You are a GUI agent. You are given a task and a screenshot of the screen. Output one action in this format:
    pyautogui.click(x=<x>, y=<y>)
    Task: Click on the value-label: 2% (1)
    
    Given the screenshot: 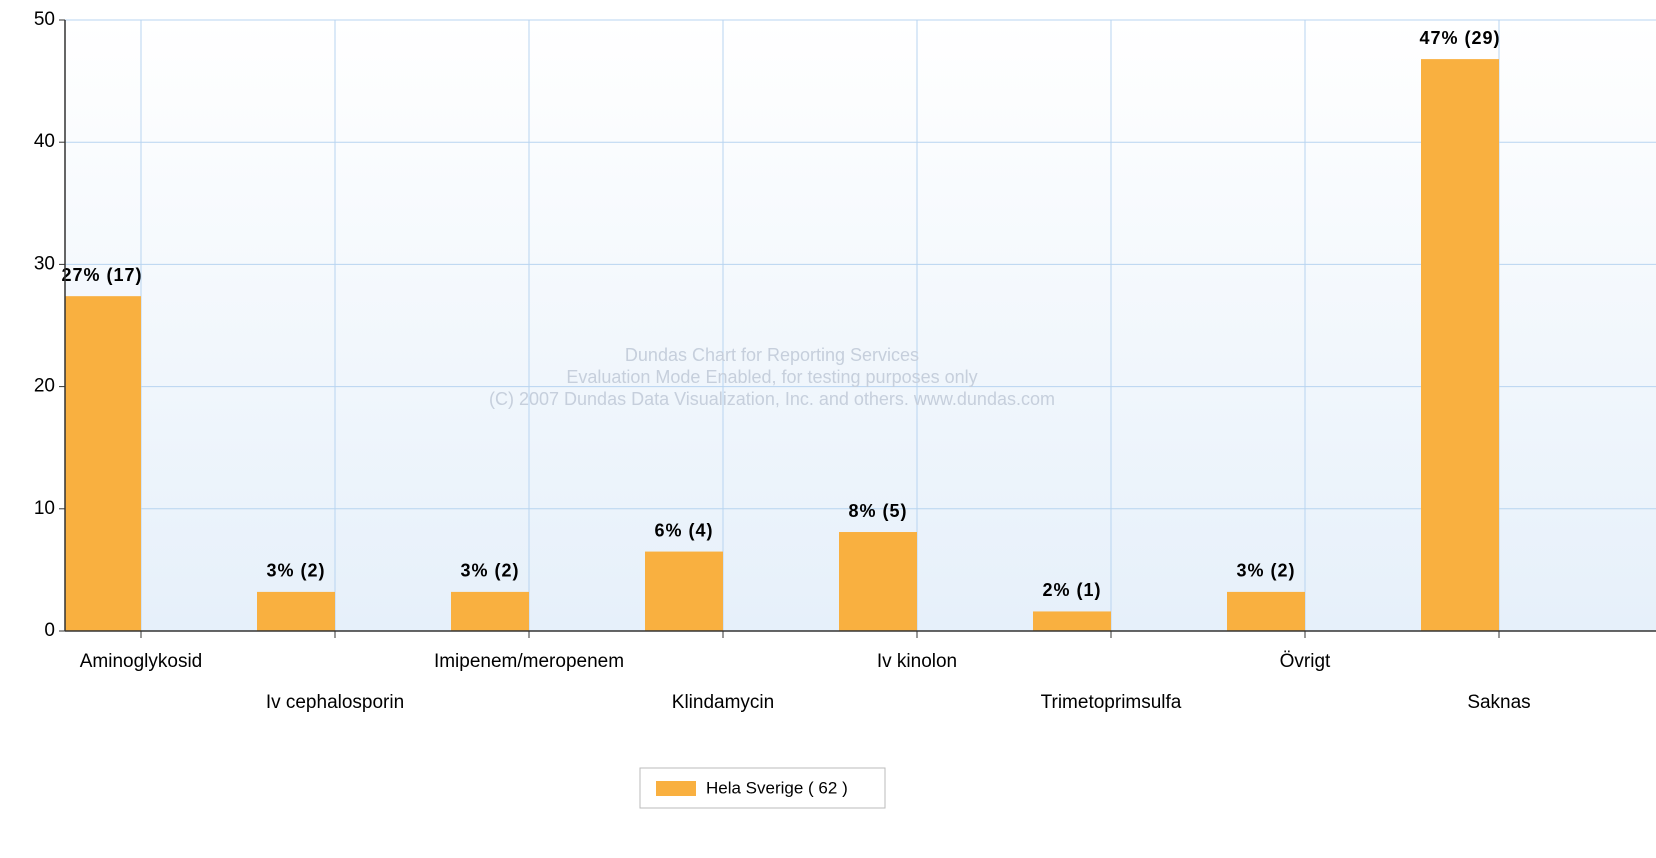 What is the action you would take?
    pyautogui.click(x=1071, y=590)
    